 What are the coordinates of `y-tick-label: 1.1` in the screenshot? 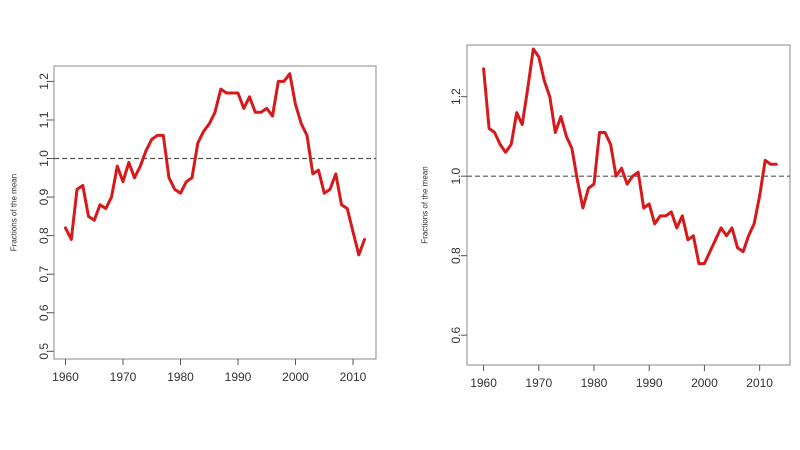 It's located at (44, 119).